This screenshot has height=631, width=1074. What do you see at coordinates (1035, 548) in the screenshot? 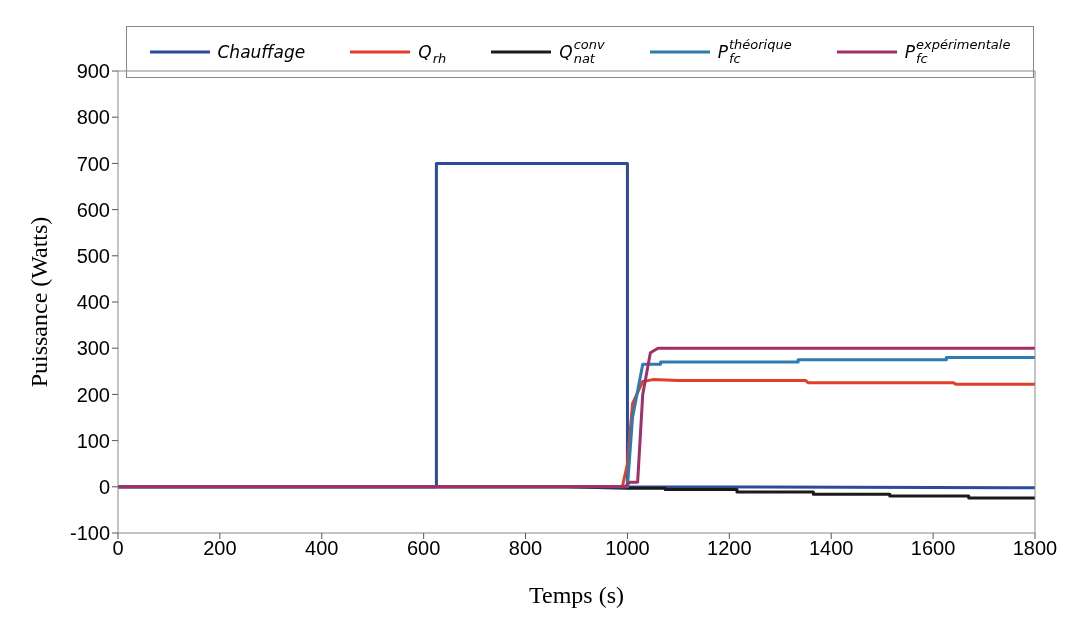
I see `x-tick-label: 1800` at bounding box center [1035, 548].